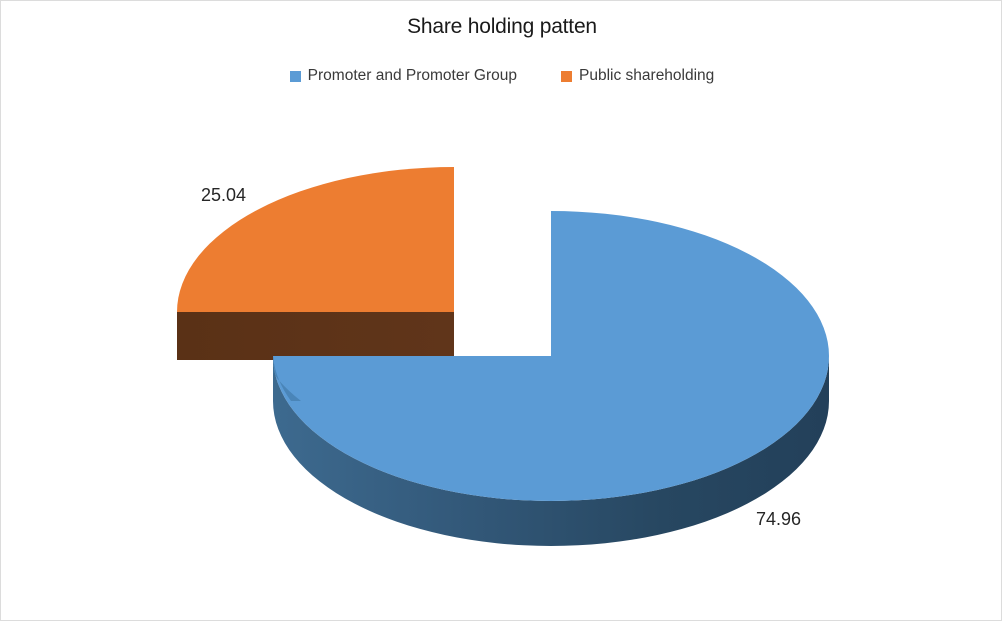 This screenshot has height=621, width=1002. Describe the element at coordinates (315, 336) in the screenshot. I see `pie-slice-public-3d-side` at that location.